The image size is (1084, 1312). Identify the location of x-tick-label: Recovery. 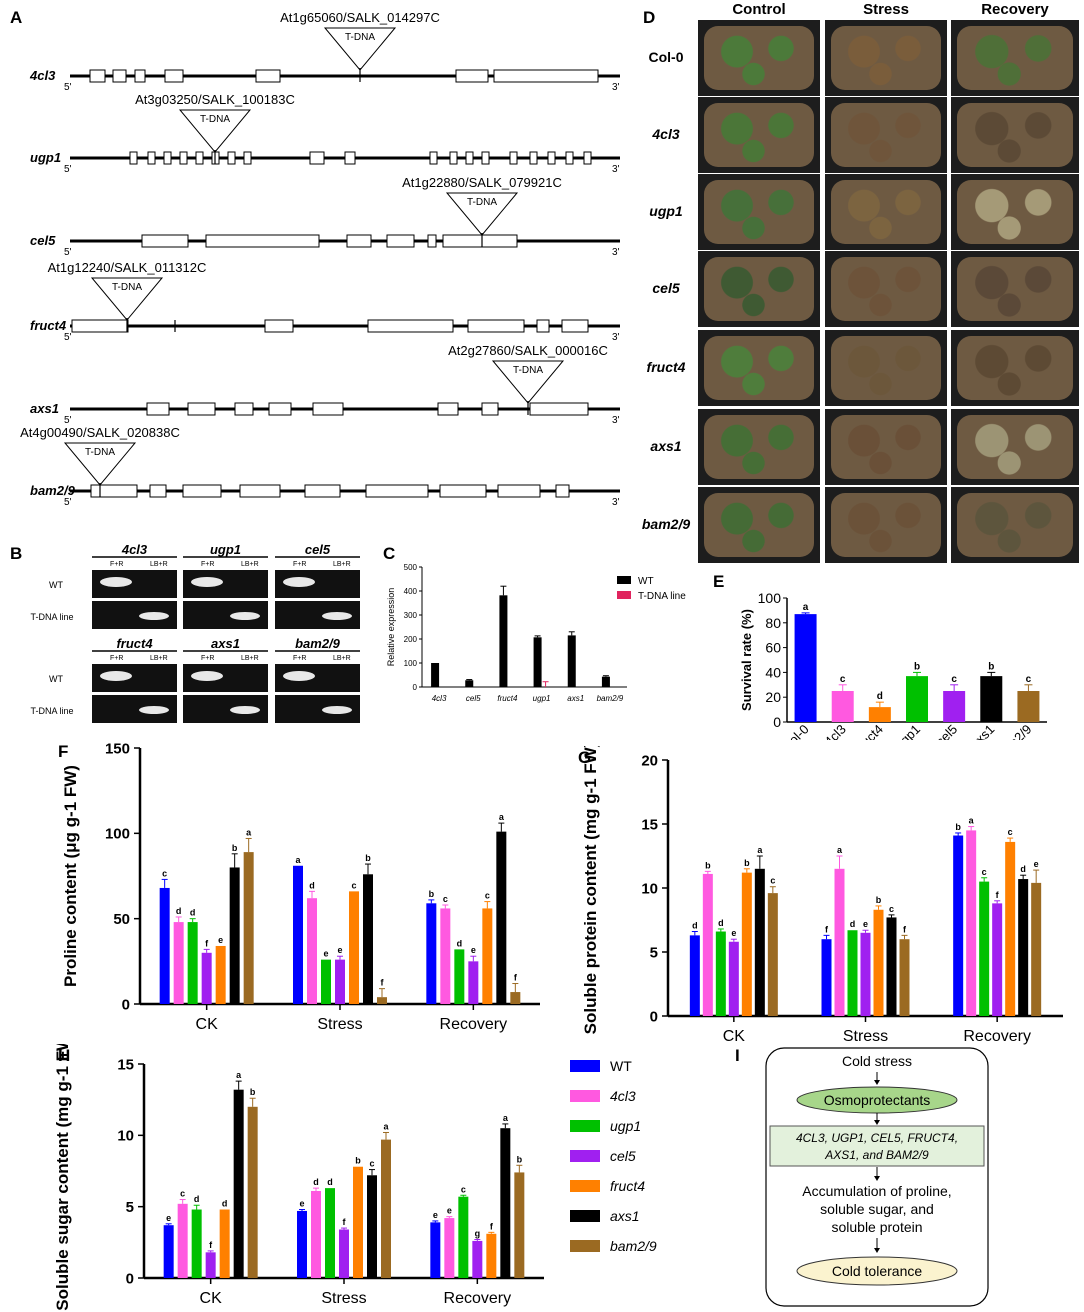
(474, 1024).